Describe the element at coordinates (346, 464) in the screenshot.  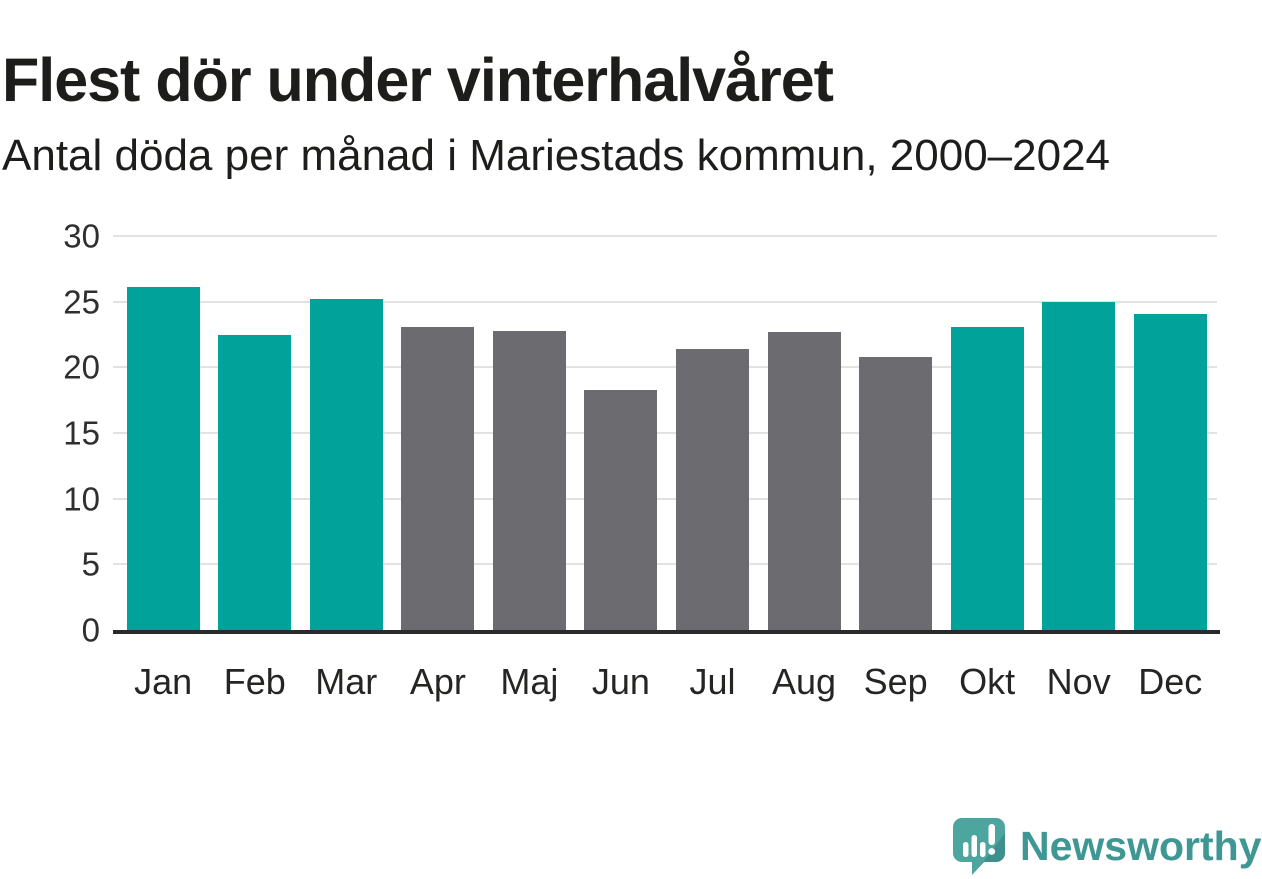
I see `bar-mar` at that location.